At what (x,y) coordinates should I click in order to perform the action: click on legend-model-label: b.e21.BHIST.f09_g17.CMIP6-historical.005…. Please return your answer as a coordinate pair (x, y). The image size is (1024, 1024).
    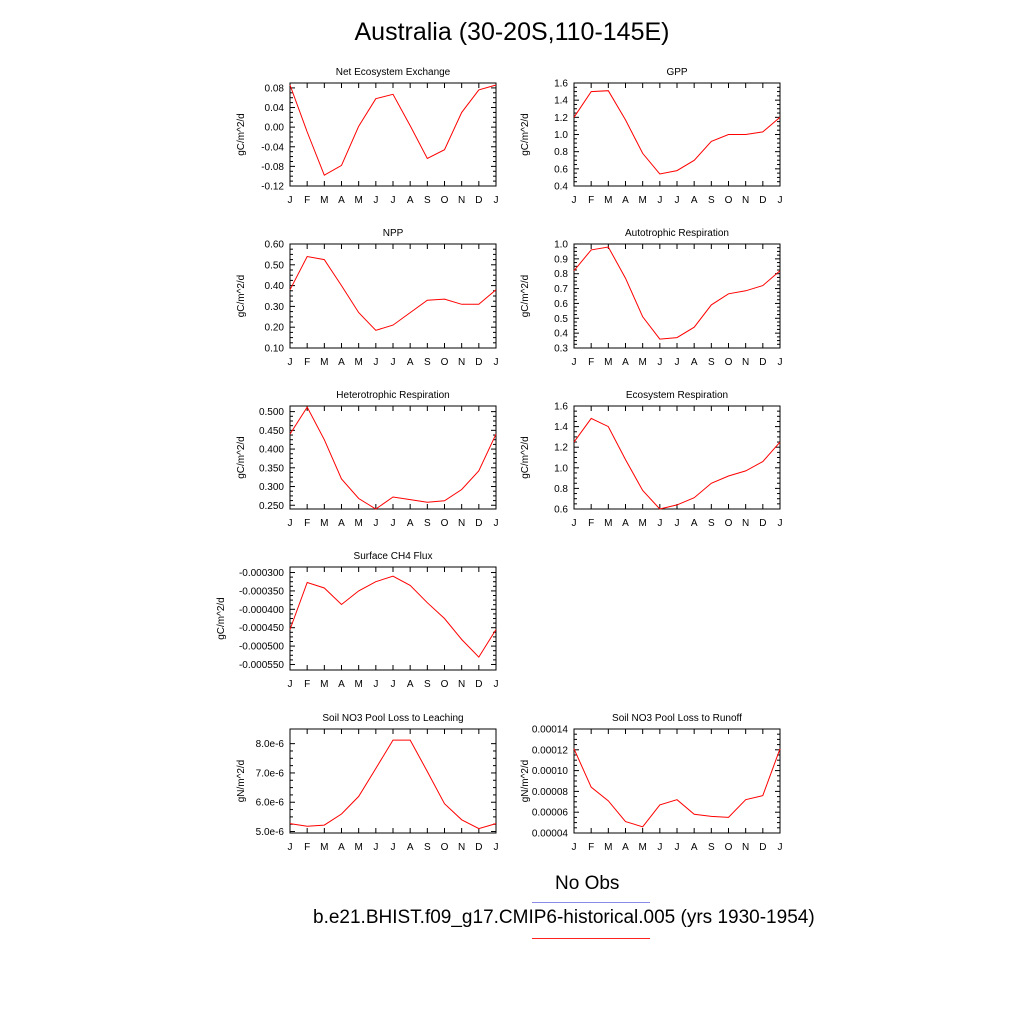
    Looking at the image, I should click on (564, 917).